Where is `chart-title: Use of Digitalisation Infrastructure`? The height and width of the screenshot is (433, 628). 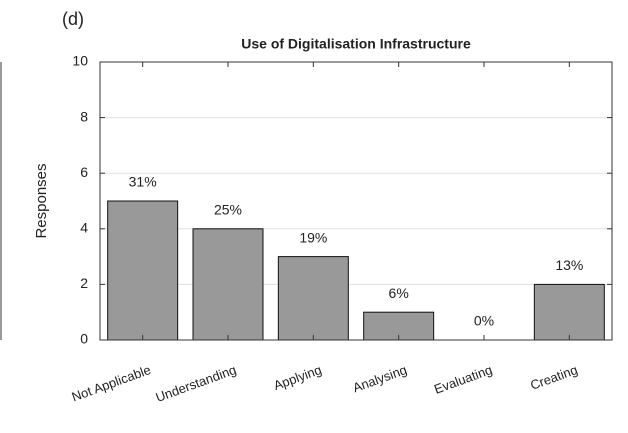
chart-title: Use of Digitalisation Infrastructure is located at coordinates (356, 44).